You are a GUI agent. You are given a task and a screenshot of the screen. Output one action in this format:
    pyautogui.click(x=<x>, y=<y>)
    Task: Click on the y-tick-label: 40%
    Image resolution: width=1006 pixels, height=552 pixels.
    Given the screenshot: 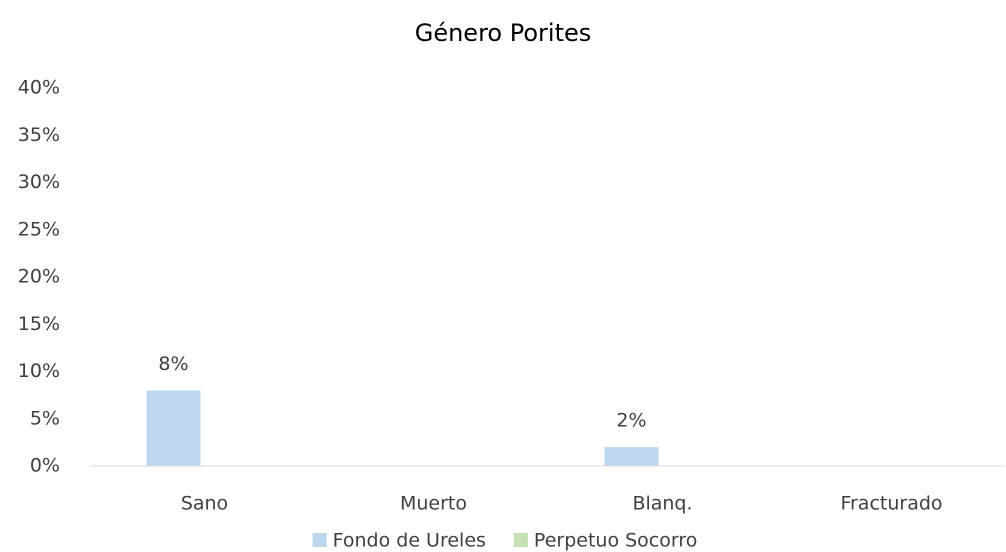 What is the action you would take?
    pyautogui.click(x=39, y=88)
    